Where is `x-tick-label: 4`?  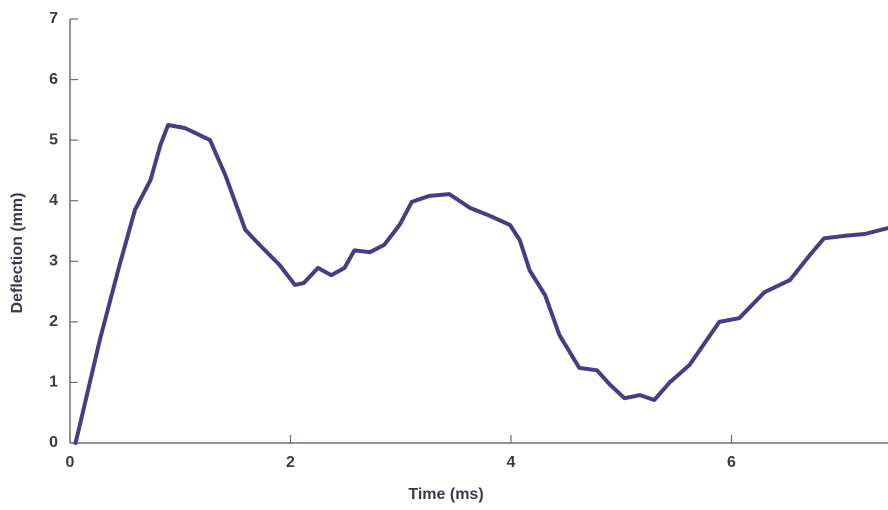 x-tick-label: 4 is located at coordinates (511, 462).